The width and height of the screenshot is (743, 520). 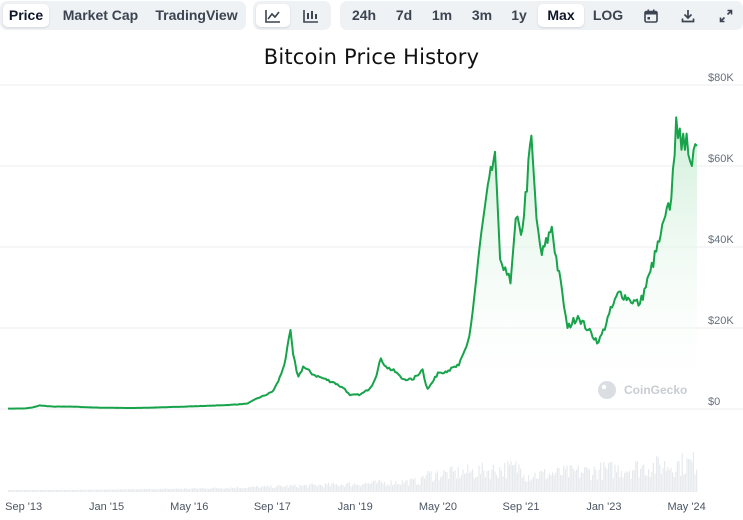 What do you see at coordinates (196, 15) in the screenshot?
I see `tab-tradingview: TradingView` at bounding box center [196, 15].